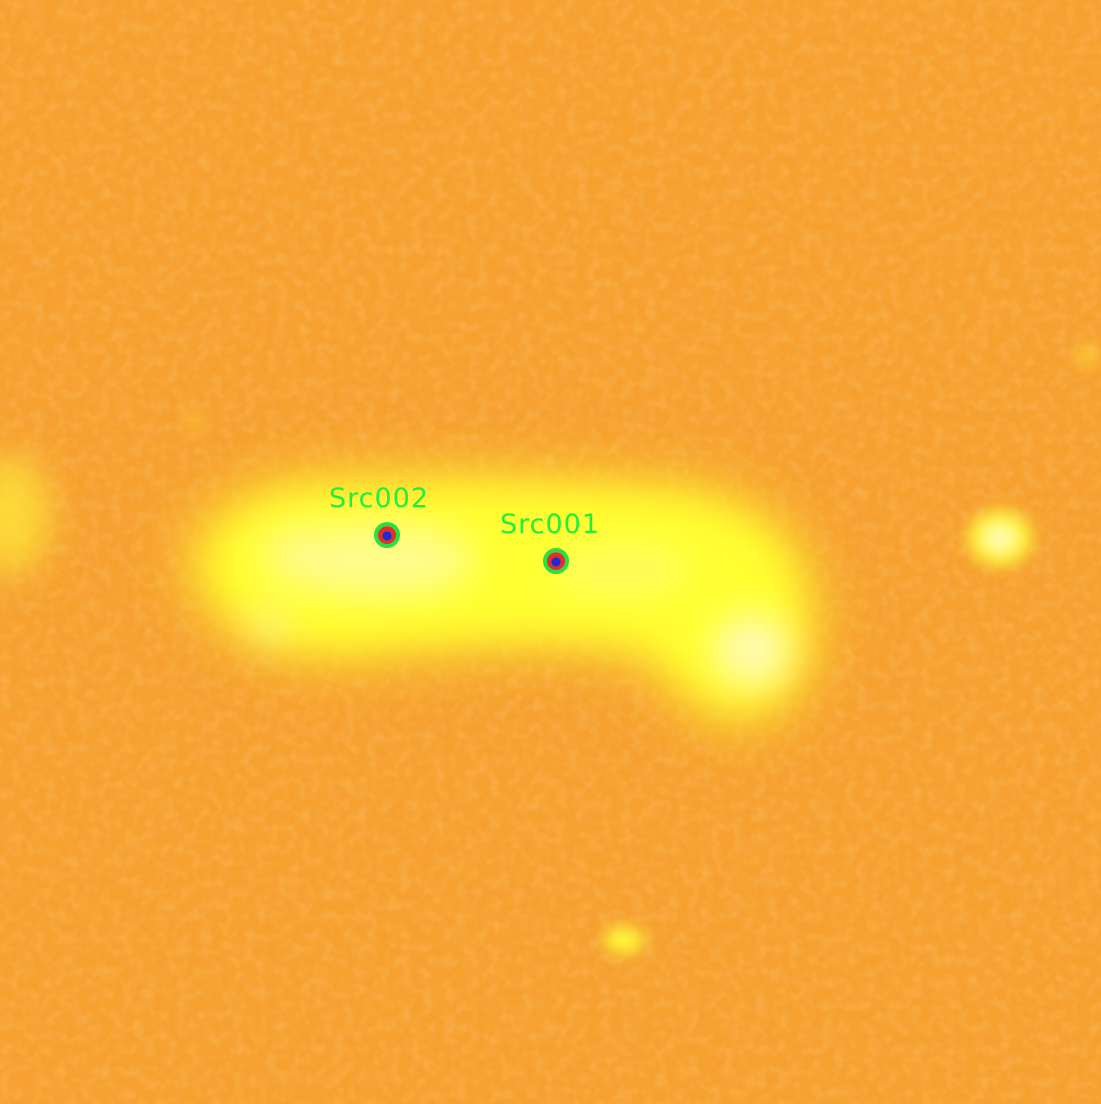 The image size is (1101, 1104). Describe the element at coordinates (379, 498) in the screenshot. I see `source-label-src002: Src002` at that location.